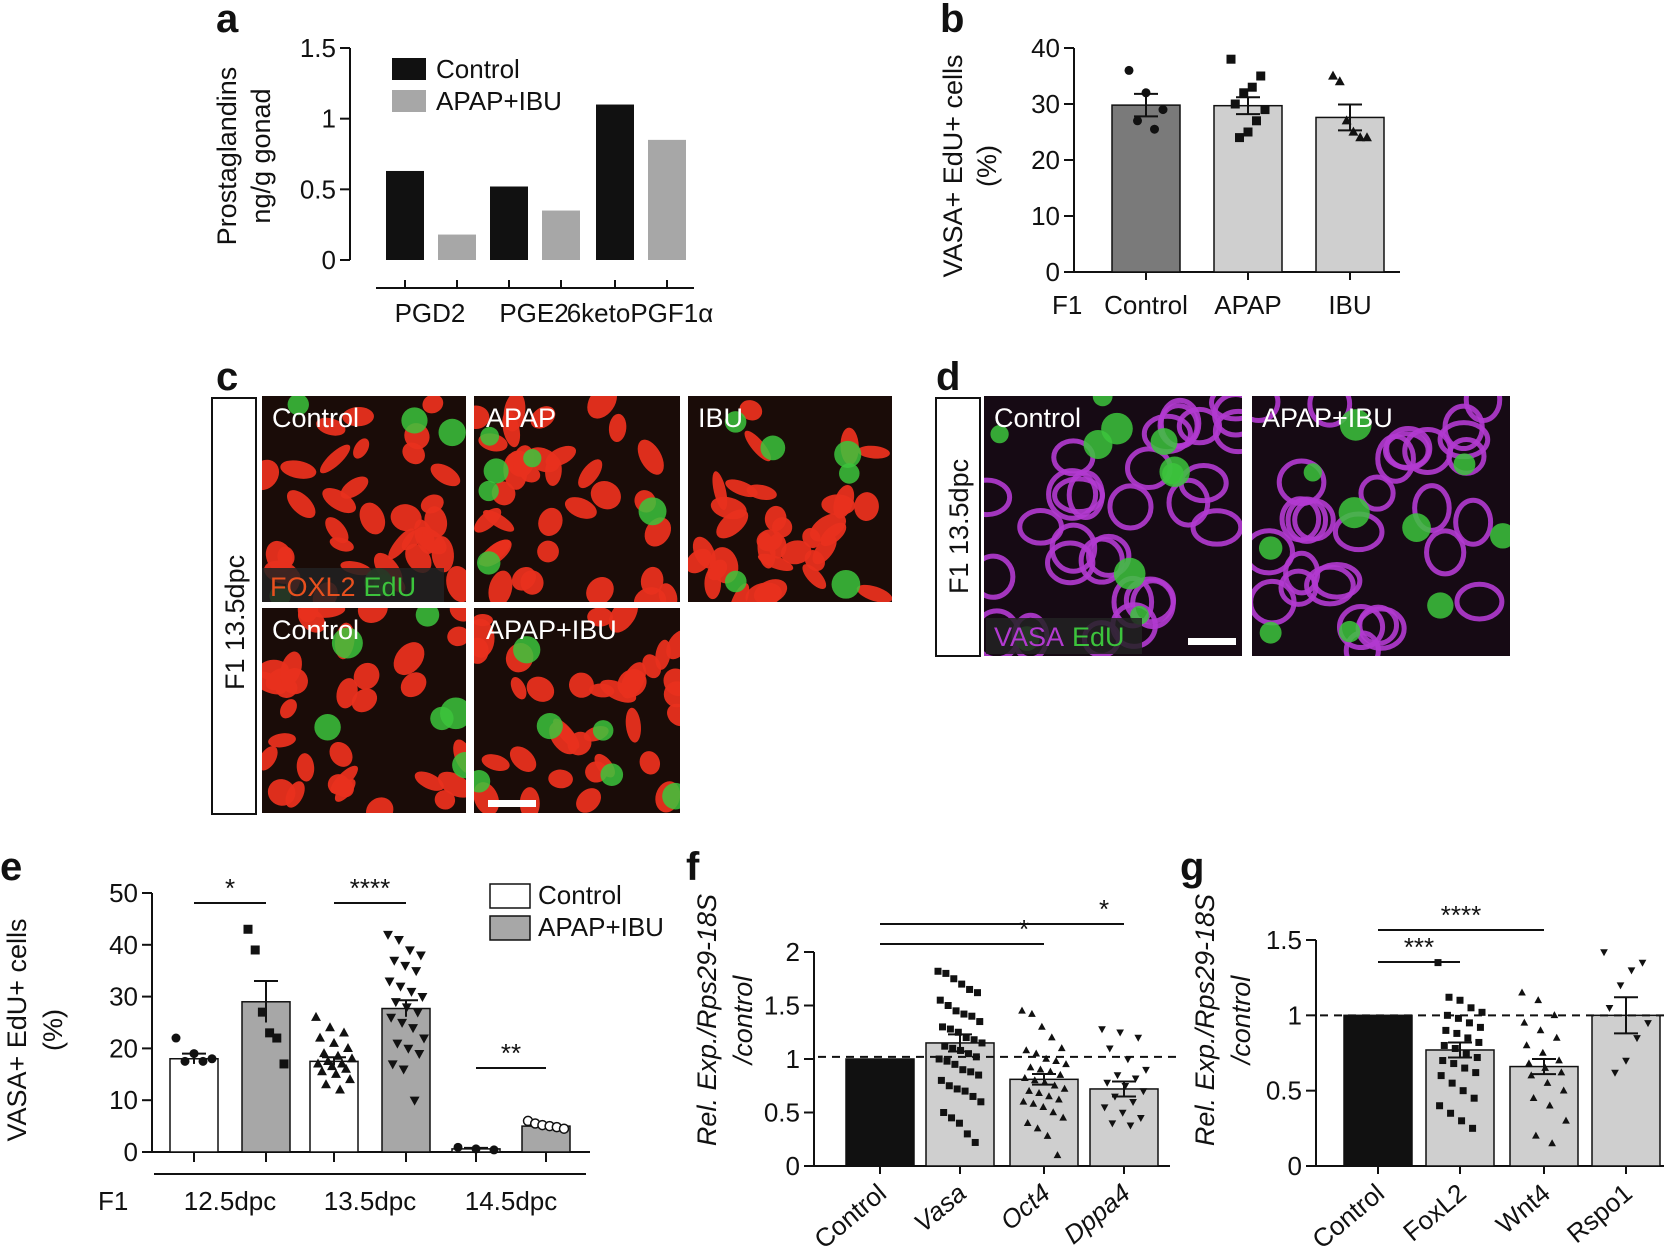 Image resolution: width=1664 pixels, height=1258 pixels. What do you see at coordinates (1067, 305) in the screenshot?
I see `group-label-b: F1` at bounding box center [1067, 305].